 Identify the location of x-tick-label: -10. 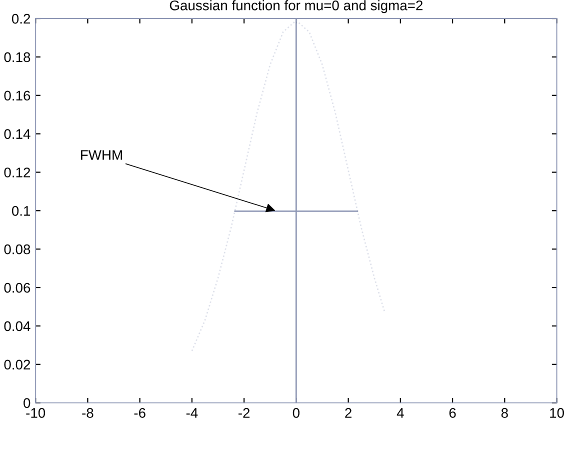
(36, 413).